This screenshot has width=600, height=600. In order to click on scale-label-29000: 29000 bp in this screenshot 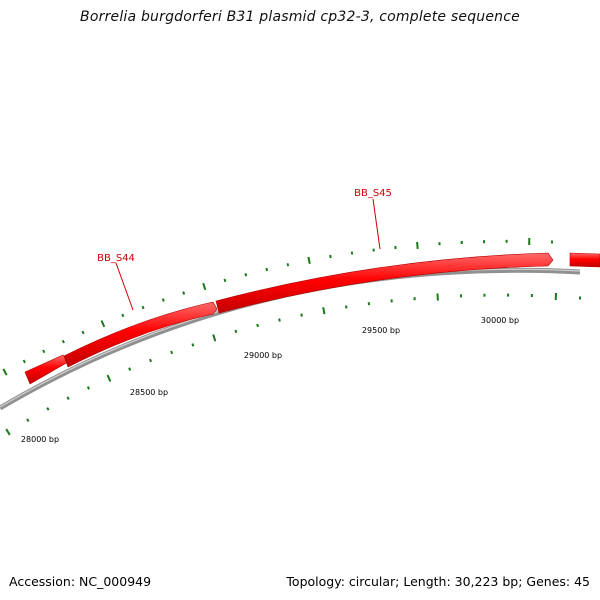, I will do `click(263, 355)`.